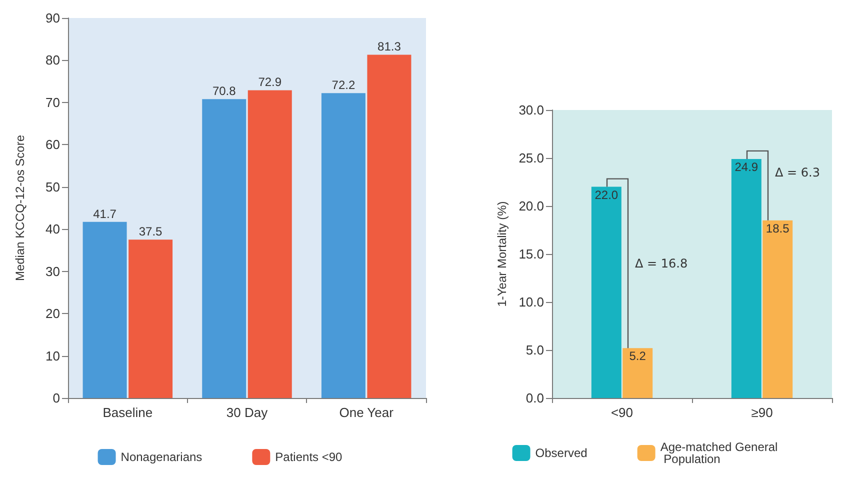 The height and width of the screenshot is (478, 850). What do you see at coordinates (637, 356) in the screenshot?
I see `data-label: 5.2` at bounding box center [637, 356].